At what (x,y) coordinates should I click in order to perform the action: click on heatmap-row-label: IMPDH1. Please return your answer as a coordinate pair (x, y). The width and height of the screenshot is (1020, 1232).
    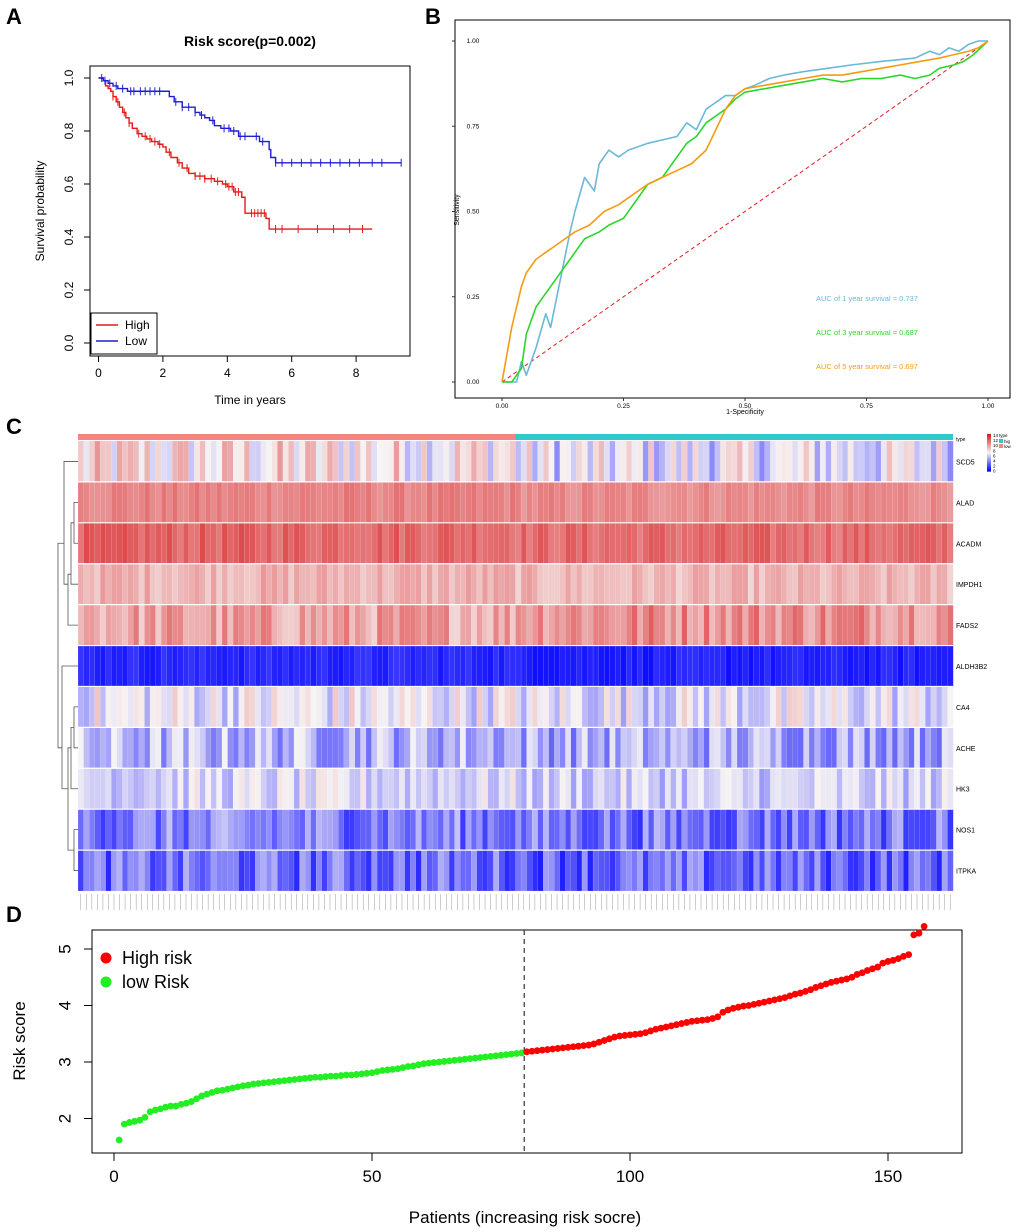
    Looking at the image, I should click on (969, 585).